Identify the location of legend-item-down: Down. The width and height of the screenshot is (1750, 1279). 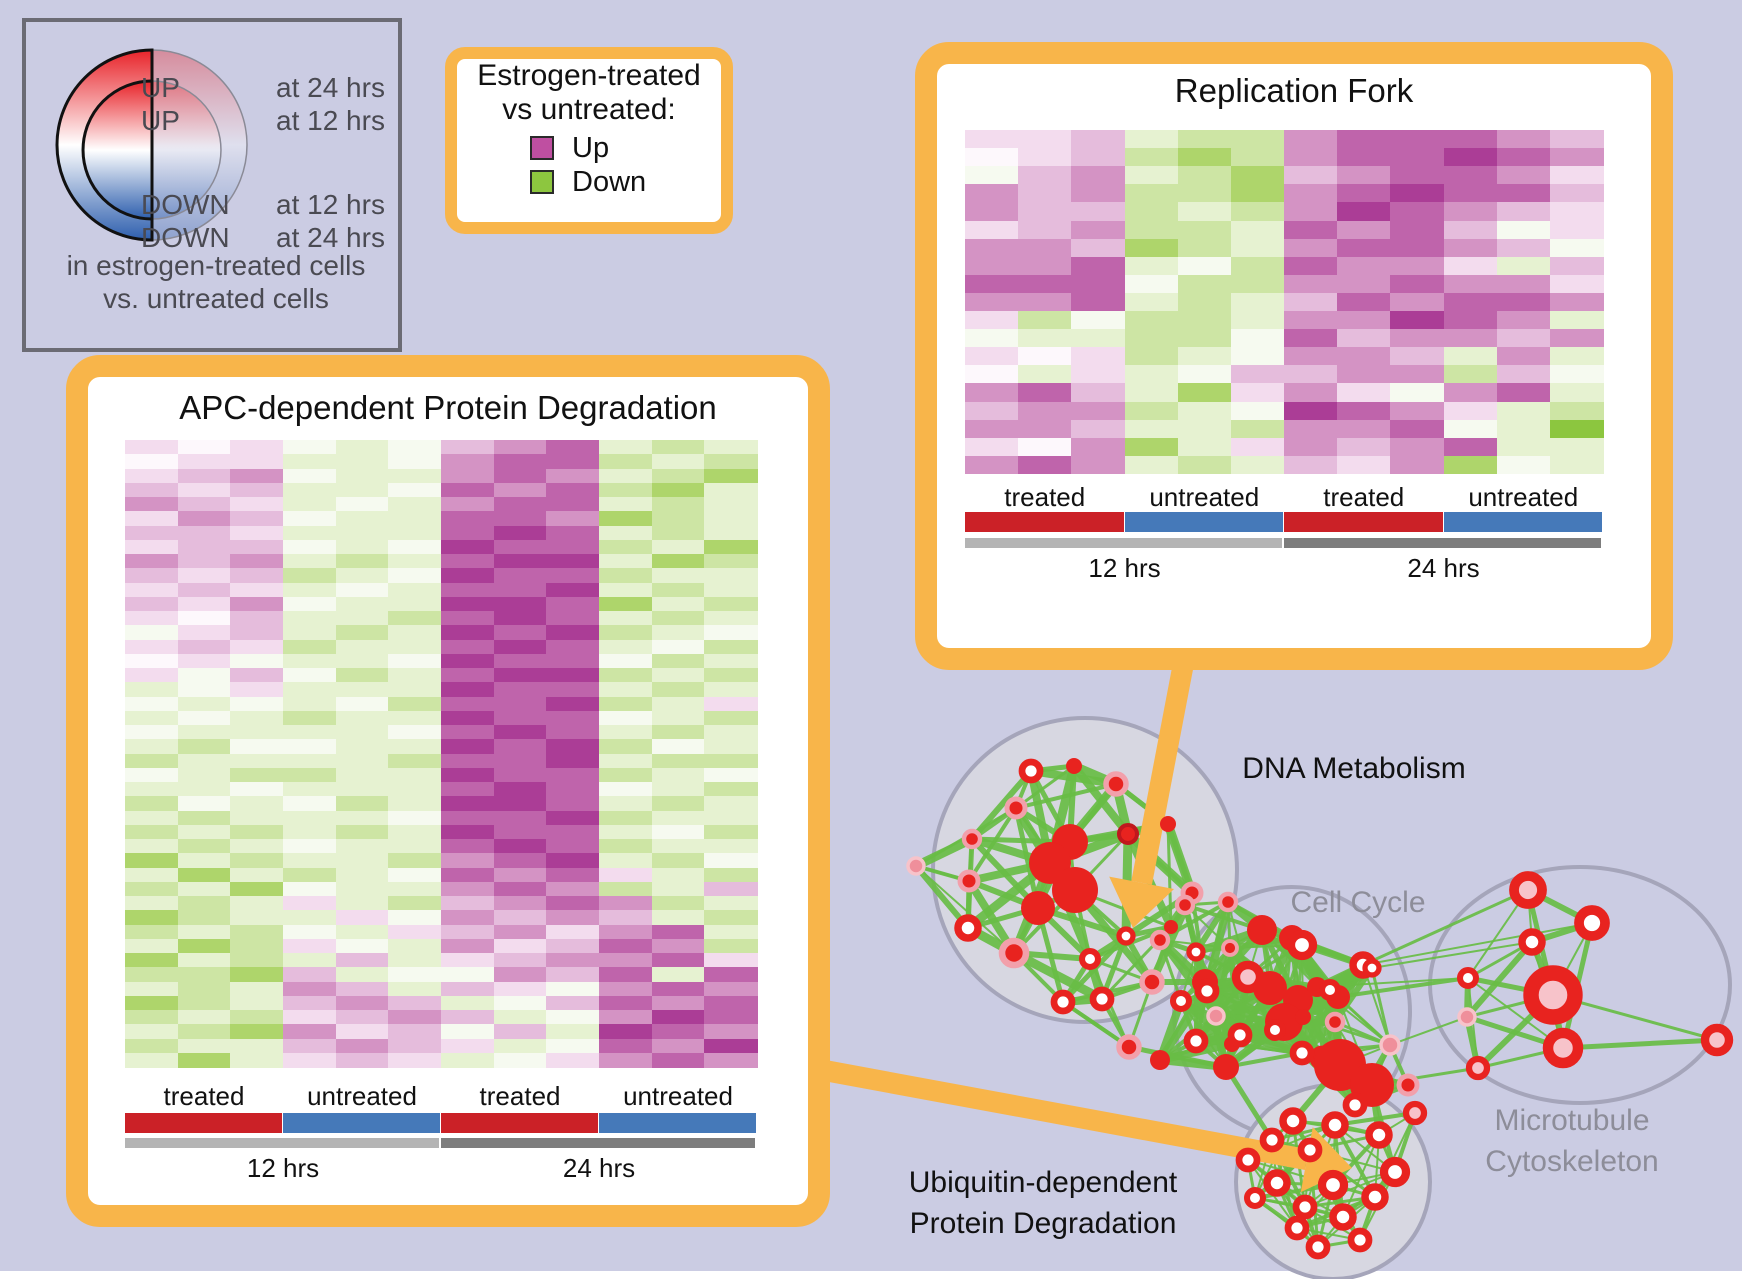
(589, 182).